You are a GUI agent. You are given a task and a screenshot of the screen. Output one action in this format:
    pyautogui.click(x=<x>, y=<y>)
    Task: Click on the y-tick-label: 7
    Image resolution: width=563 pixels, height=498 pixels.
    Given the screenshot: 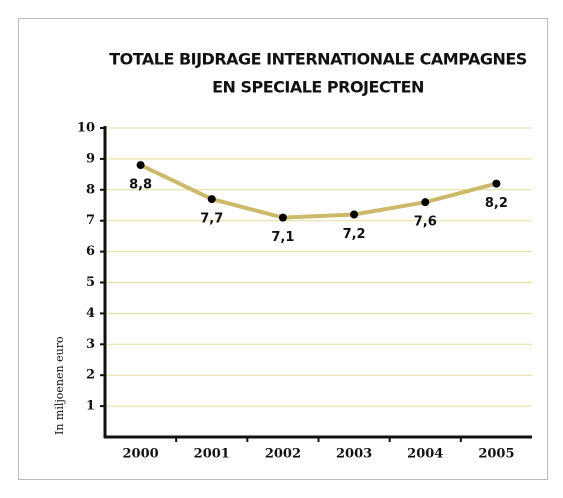 What is the action you would take?
    pyautogui.click(x=90, y=220)
    